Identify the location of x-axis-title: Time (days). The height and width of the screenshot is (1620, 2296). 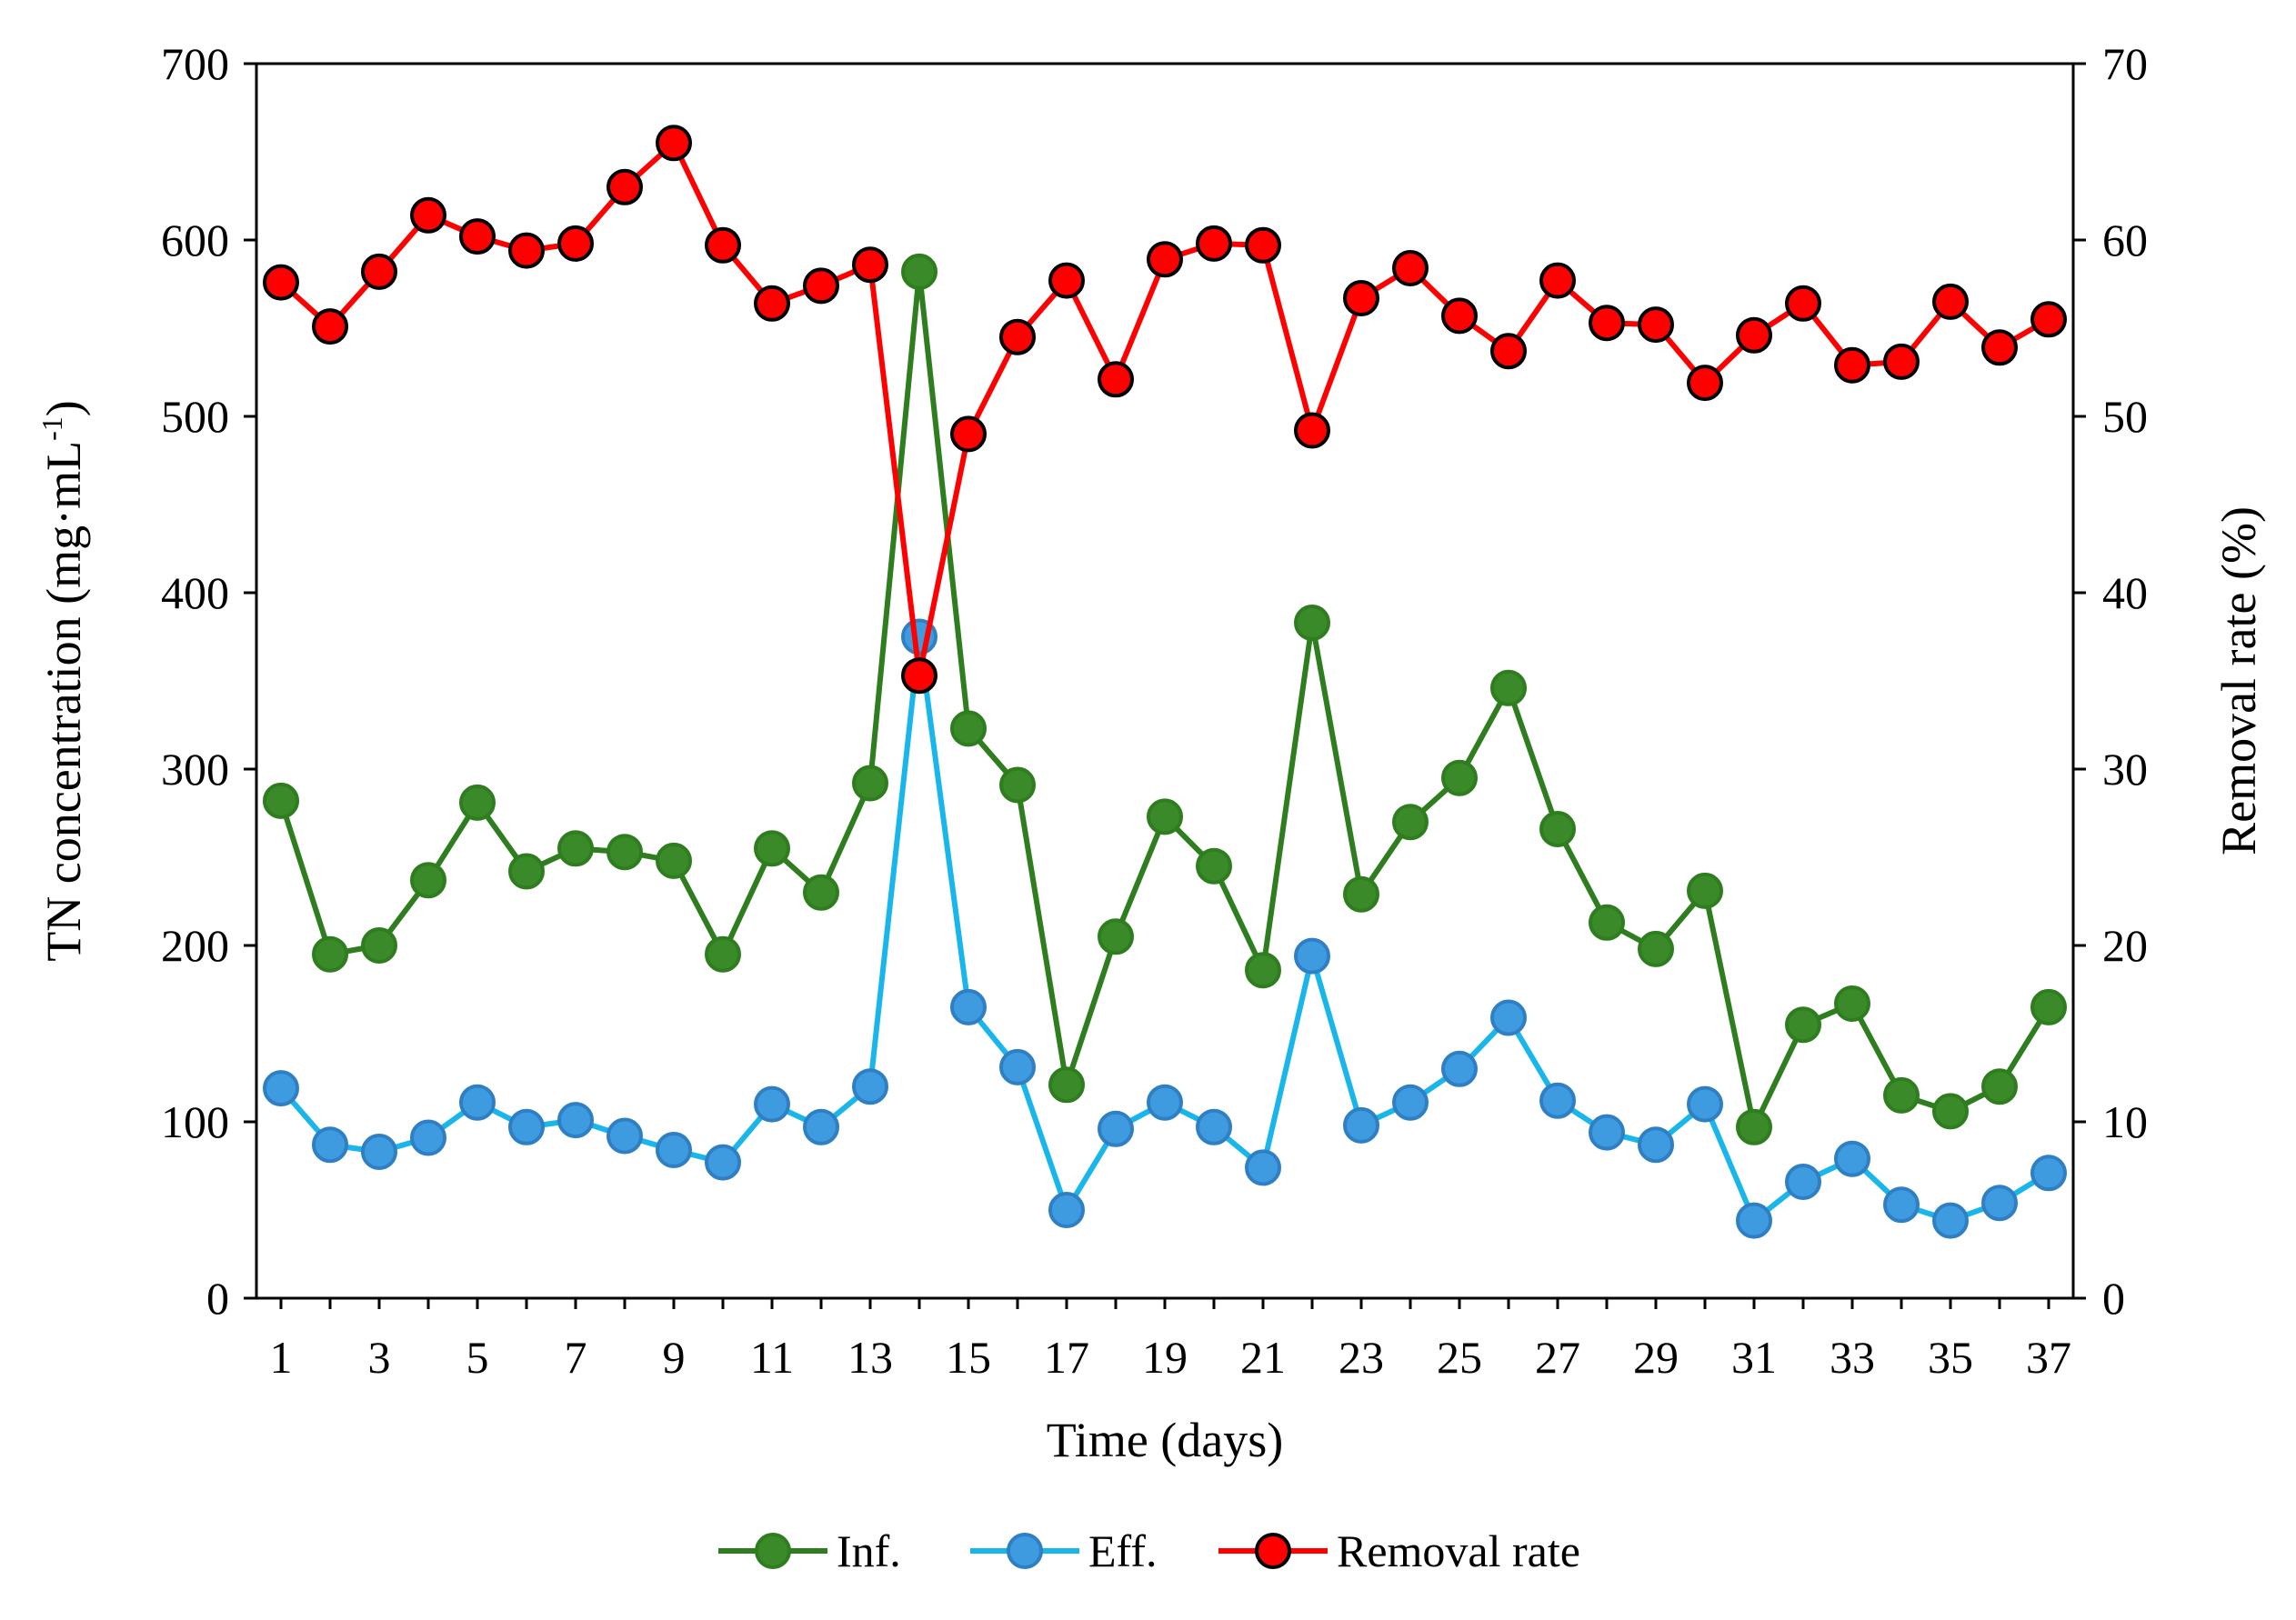
(1165, 1440).